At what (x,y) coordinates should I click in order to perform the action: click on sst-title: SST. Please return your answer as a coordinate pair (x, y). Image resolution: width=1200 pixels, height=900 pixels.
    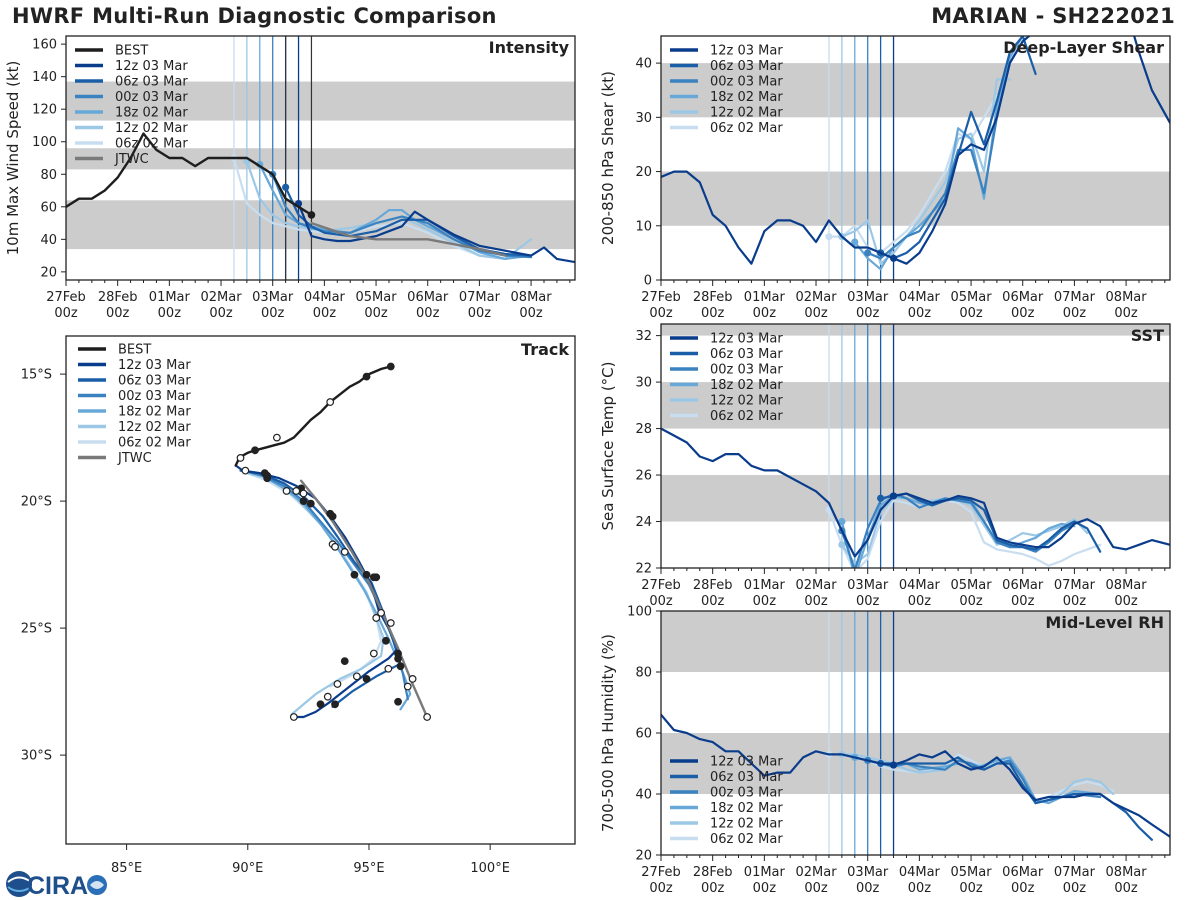
    Looking at the image, I should click on (1147, 335).